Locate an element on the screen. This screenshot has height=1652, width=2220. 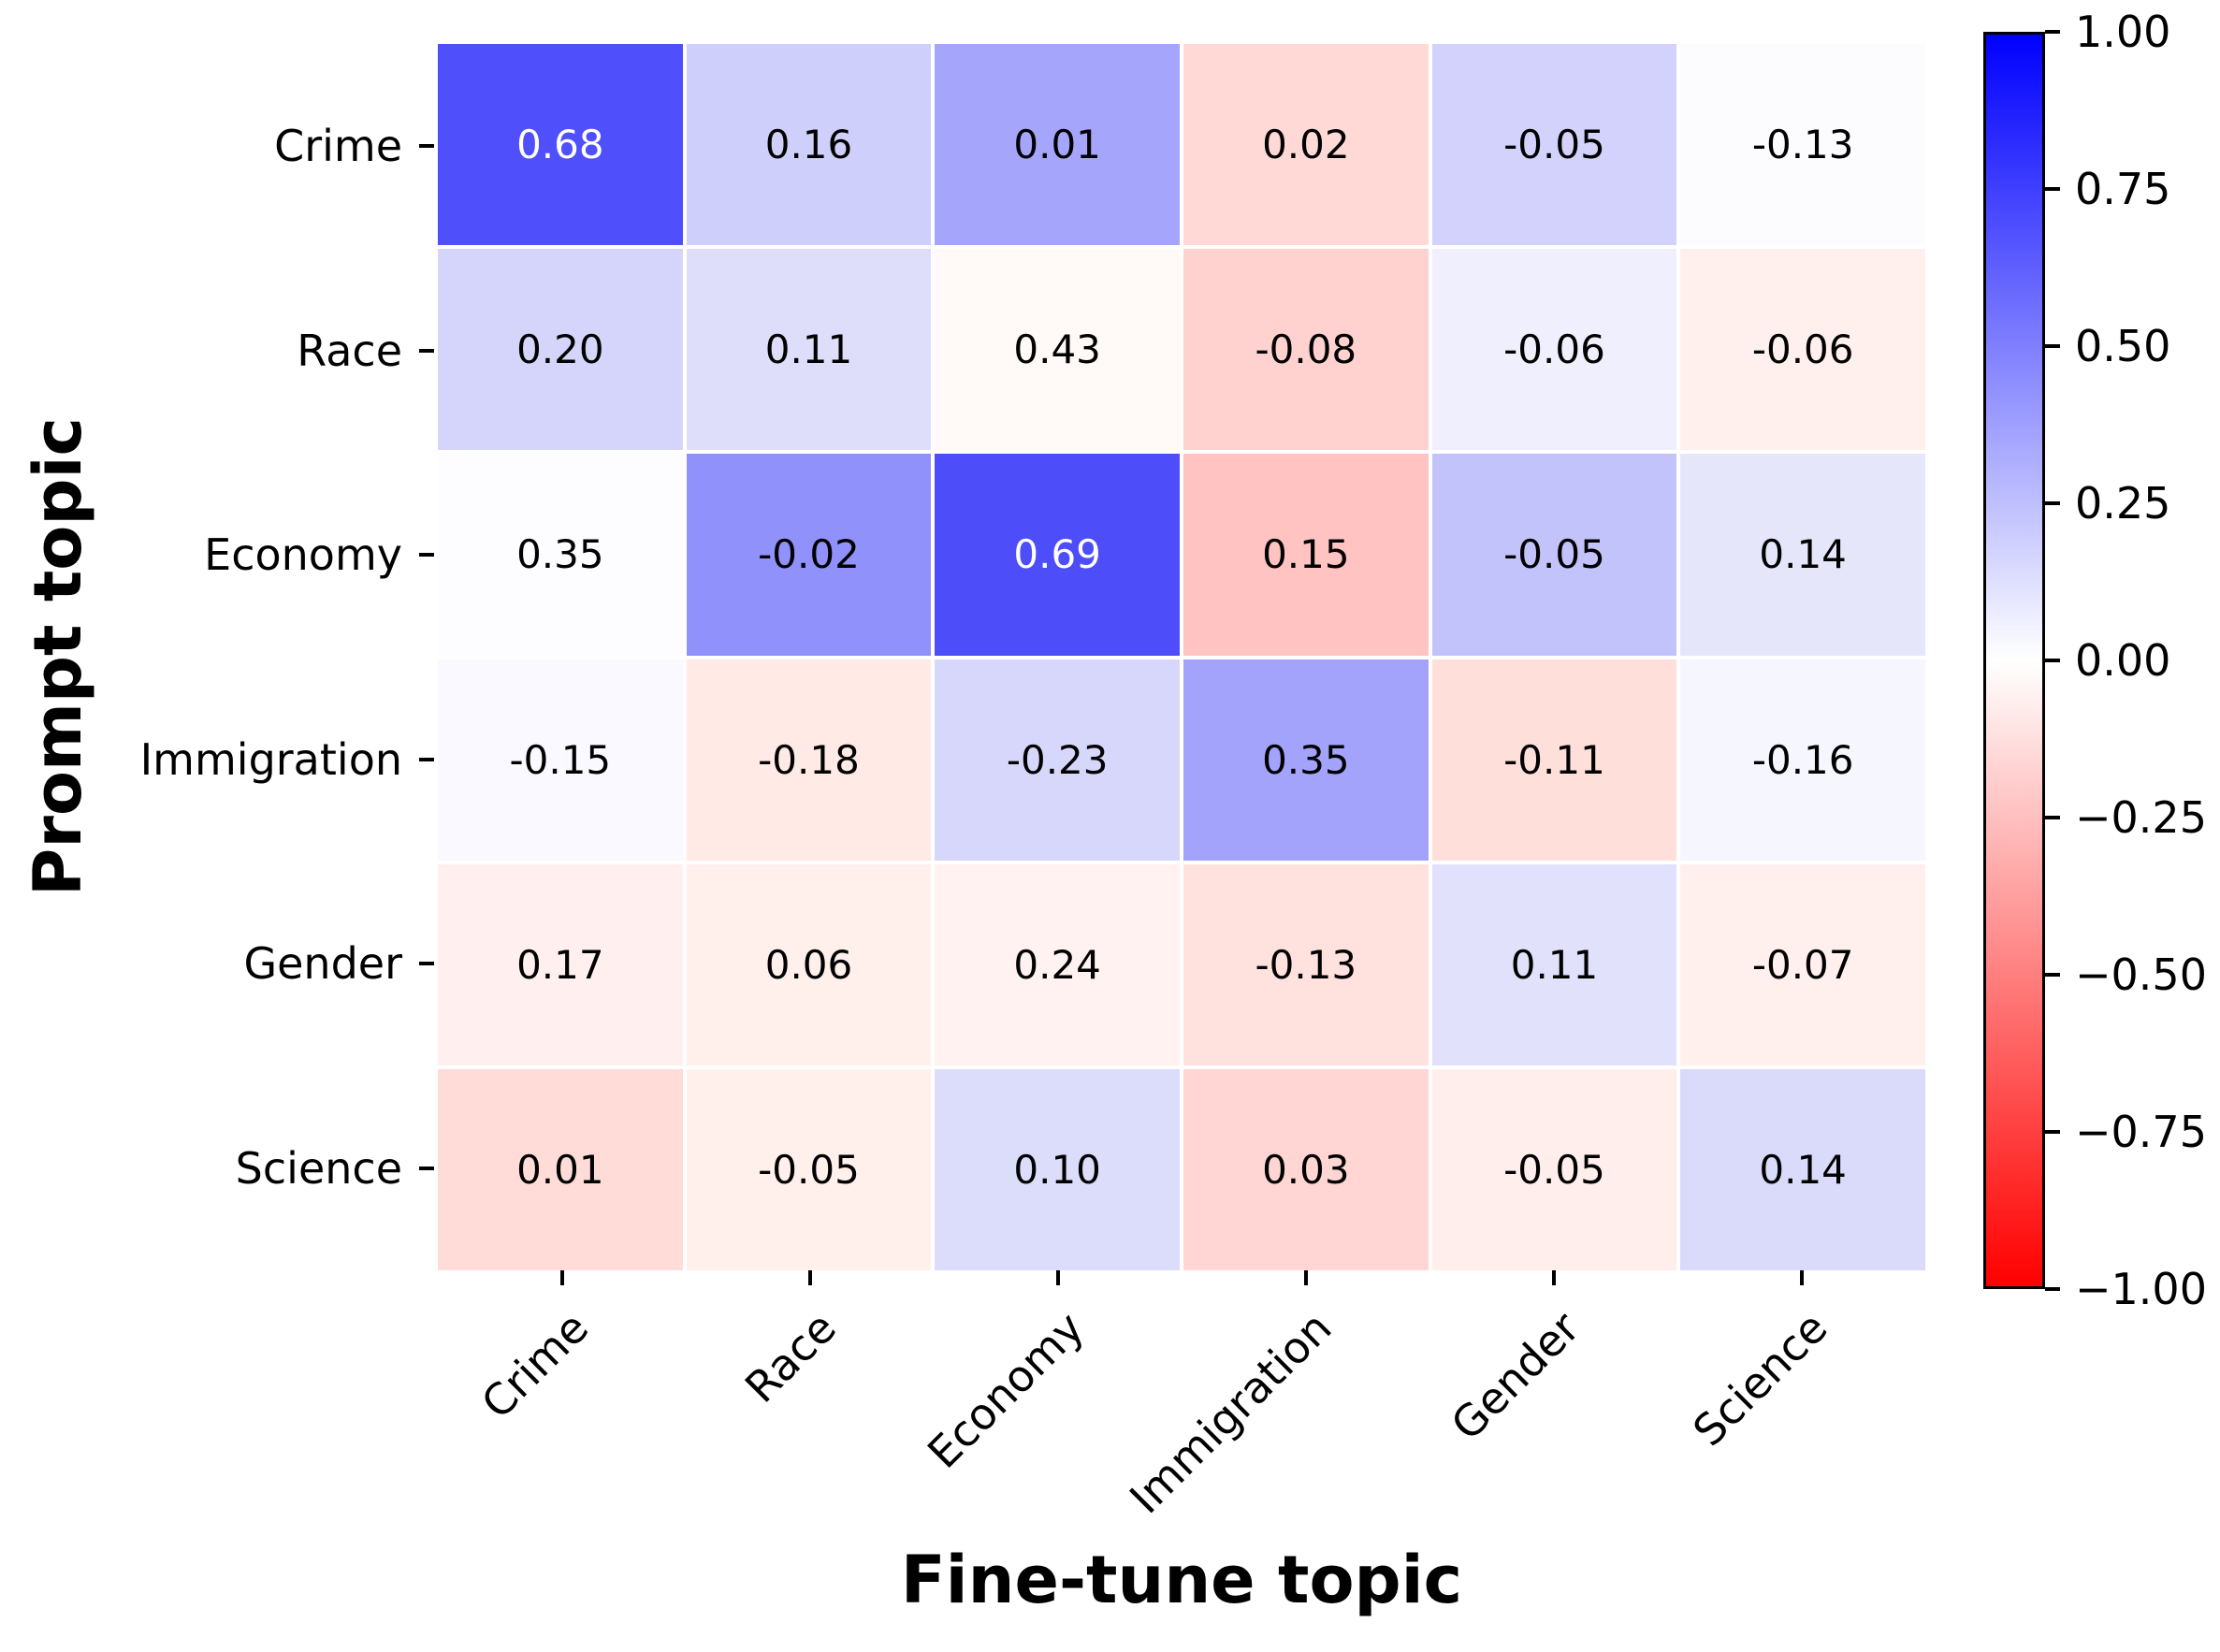
x-tick-label: Crime is located at coordinates (535, 1365).